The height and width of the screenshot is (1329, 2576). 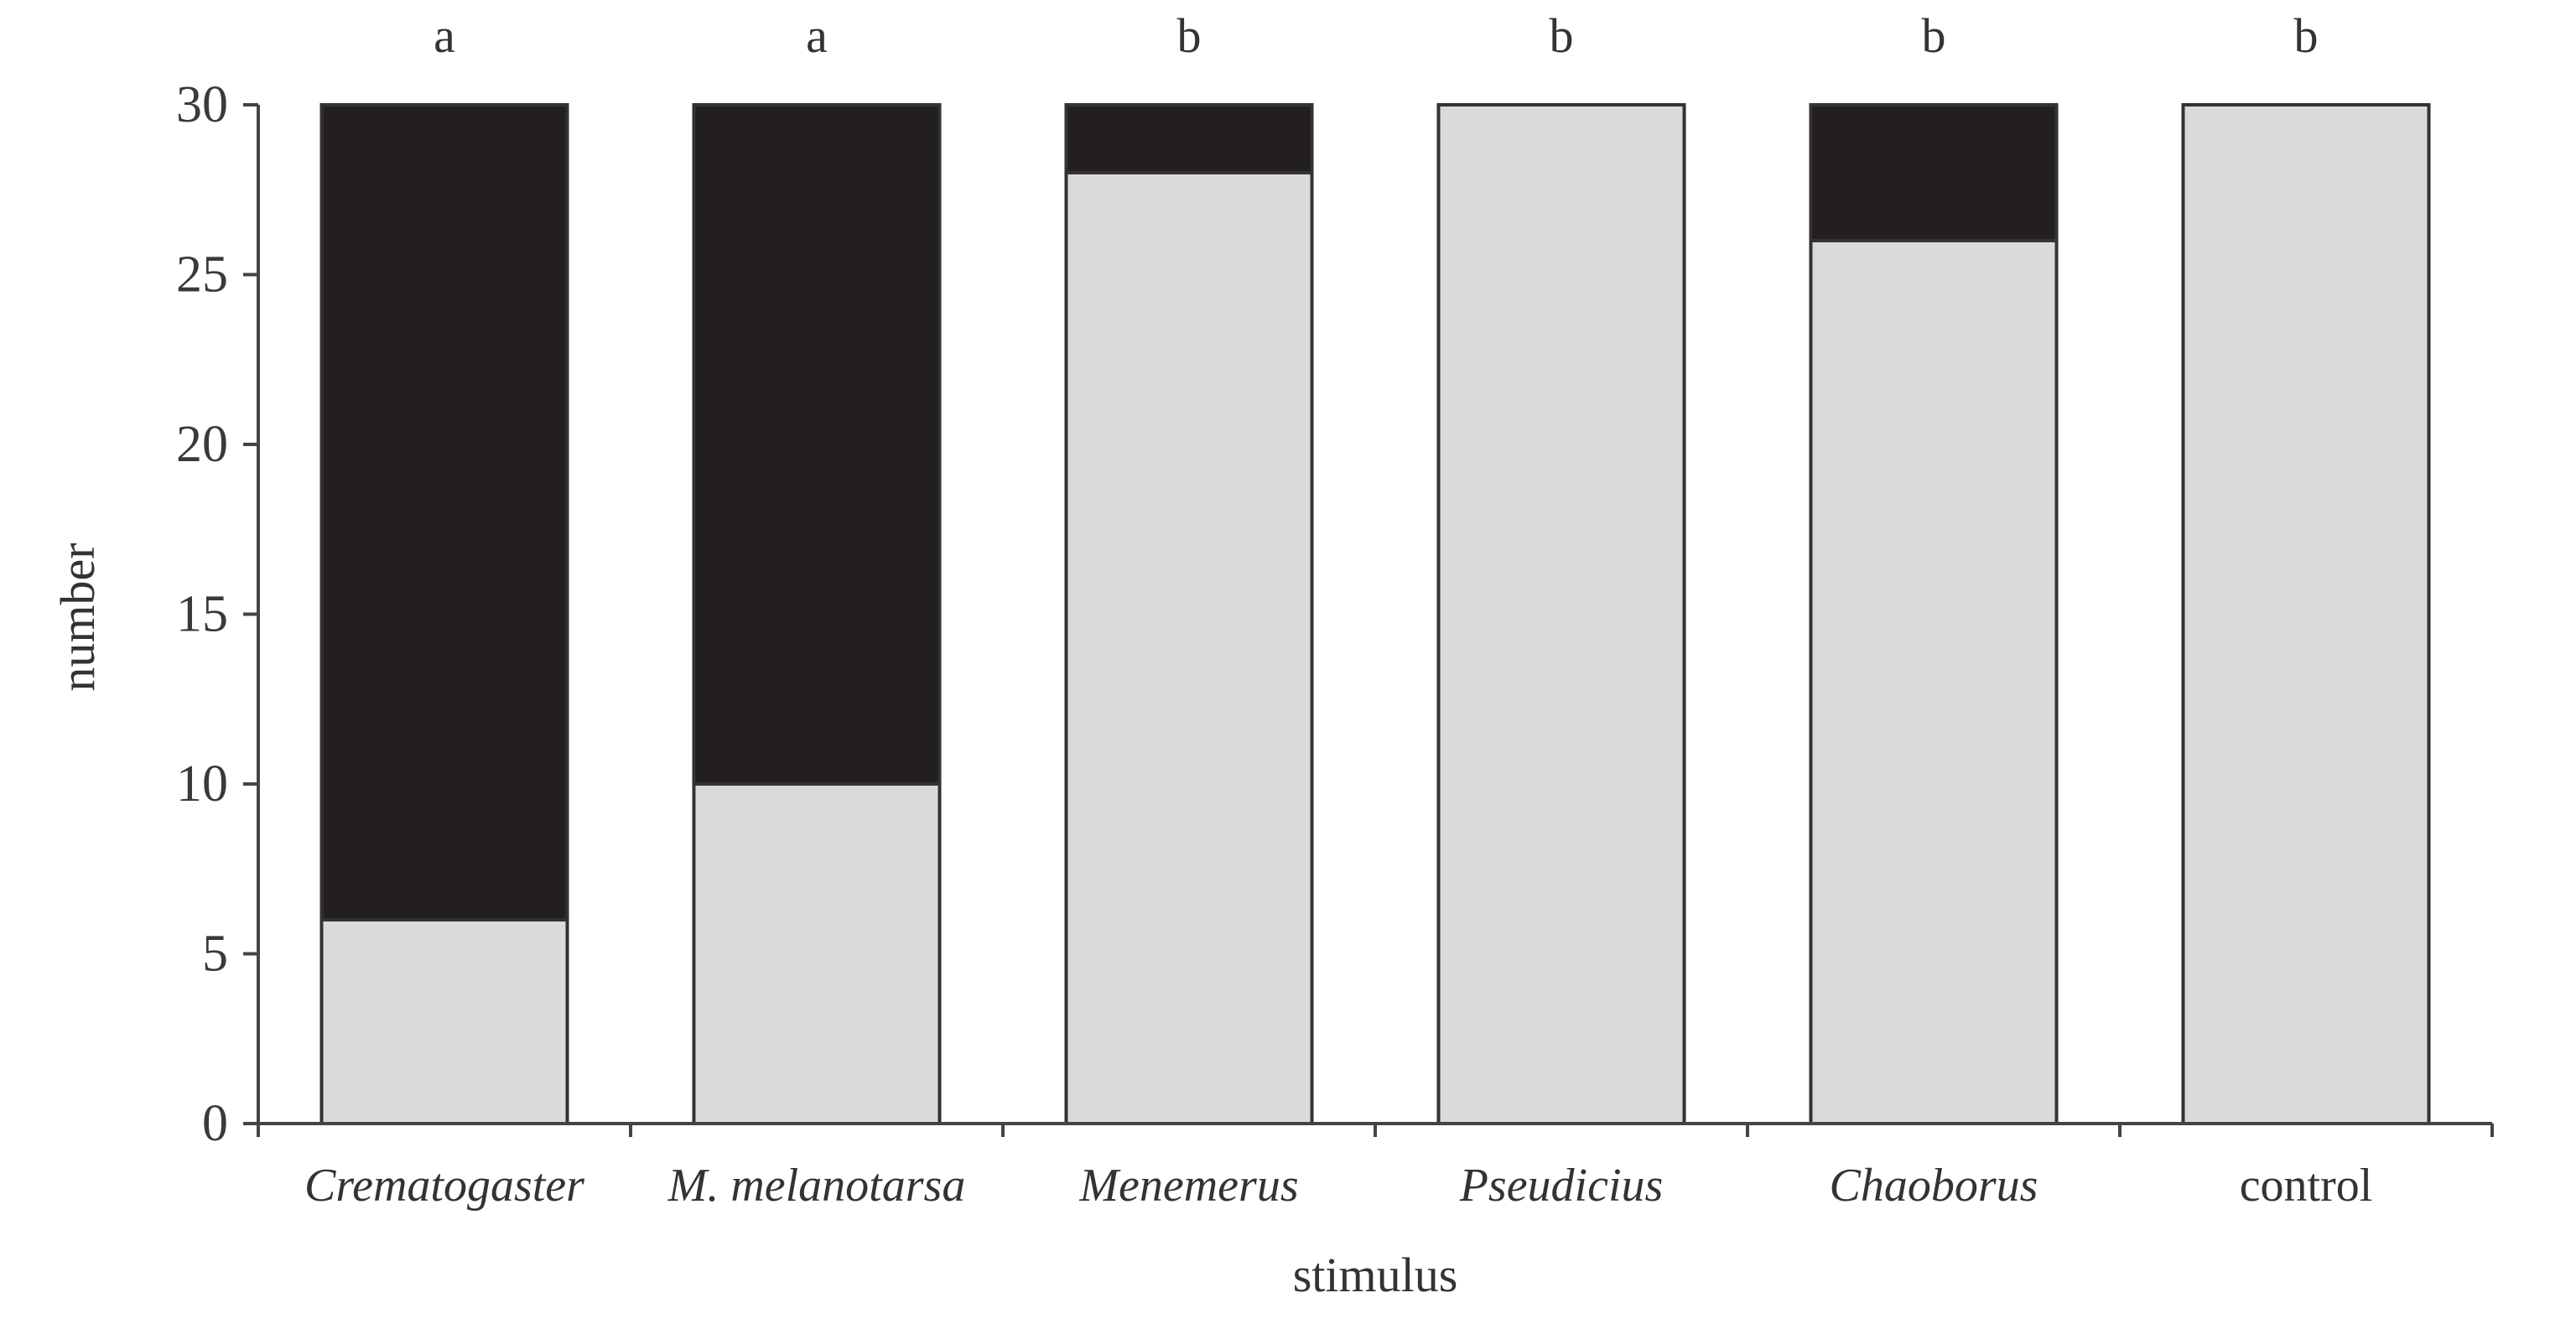 What do you see at coordinates (202, 275) in the screenshot?
I see `y-tick-label: 25` at bounding box center [202, 275].